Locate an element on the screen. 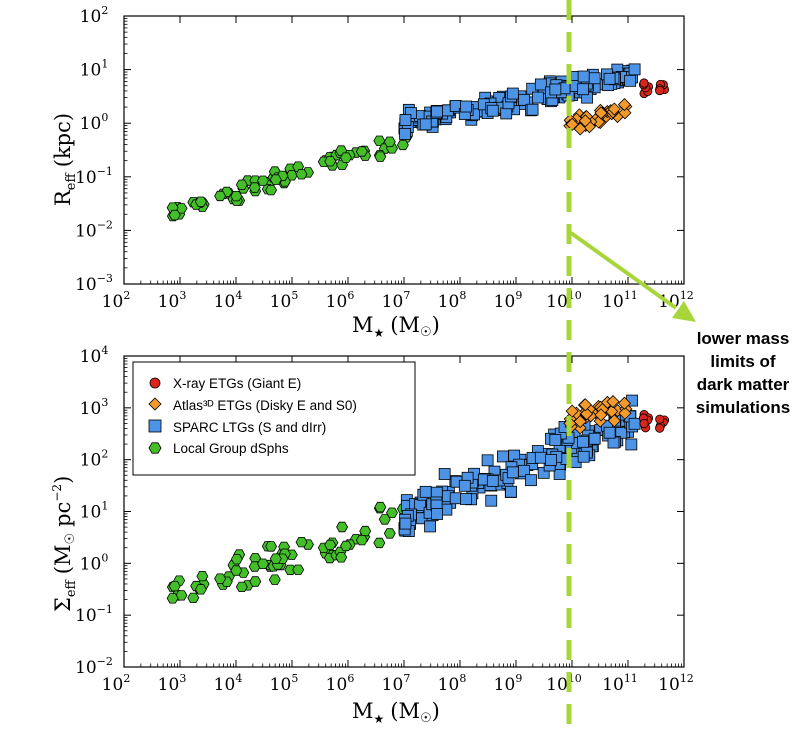  bottom-ytick-label: 10⁰ is located at coordinates (94, 562).